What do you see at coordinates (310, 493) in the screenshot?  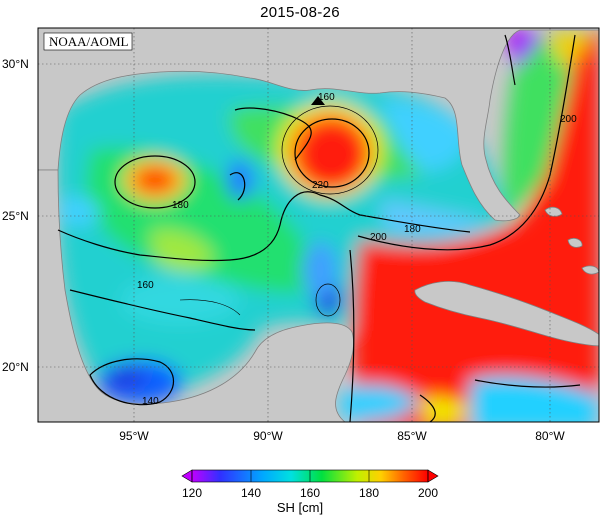 I see `colorbar-tick: 160` at bounding box center [310, 493].